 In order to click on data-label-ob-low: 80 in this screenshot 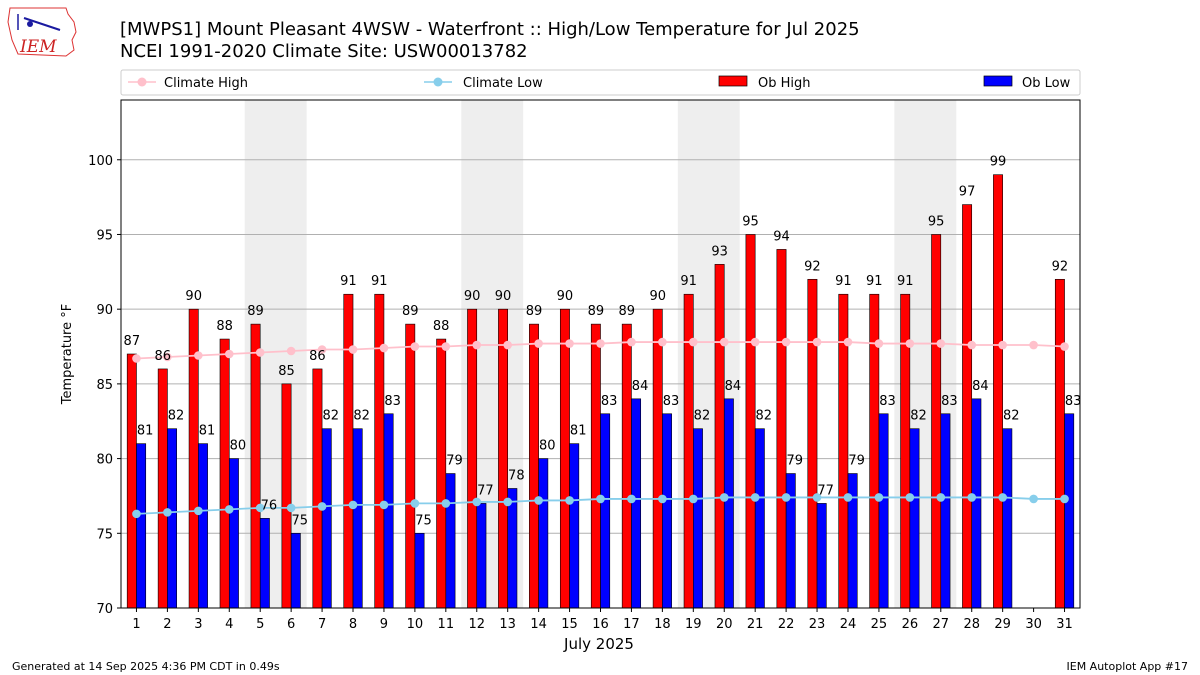, I will do `click(238, 446)`.